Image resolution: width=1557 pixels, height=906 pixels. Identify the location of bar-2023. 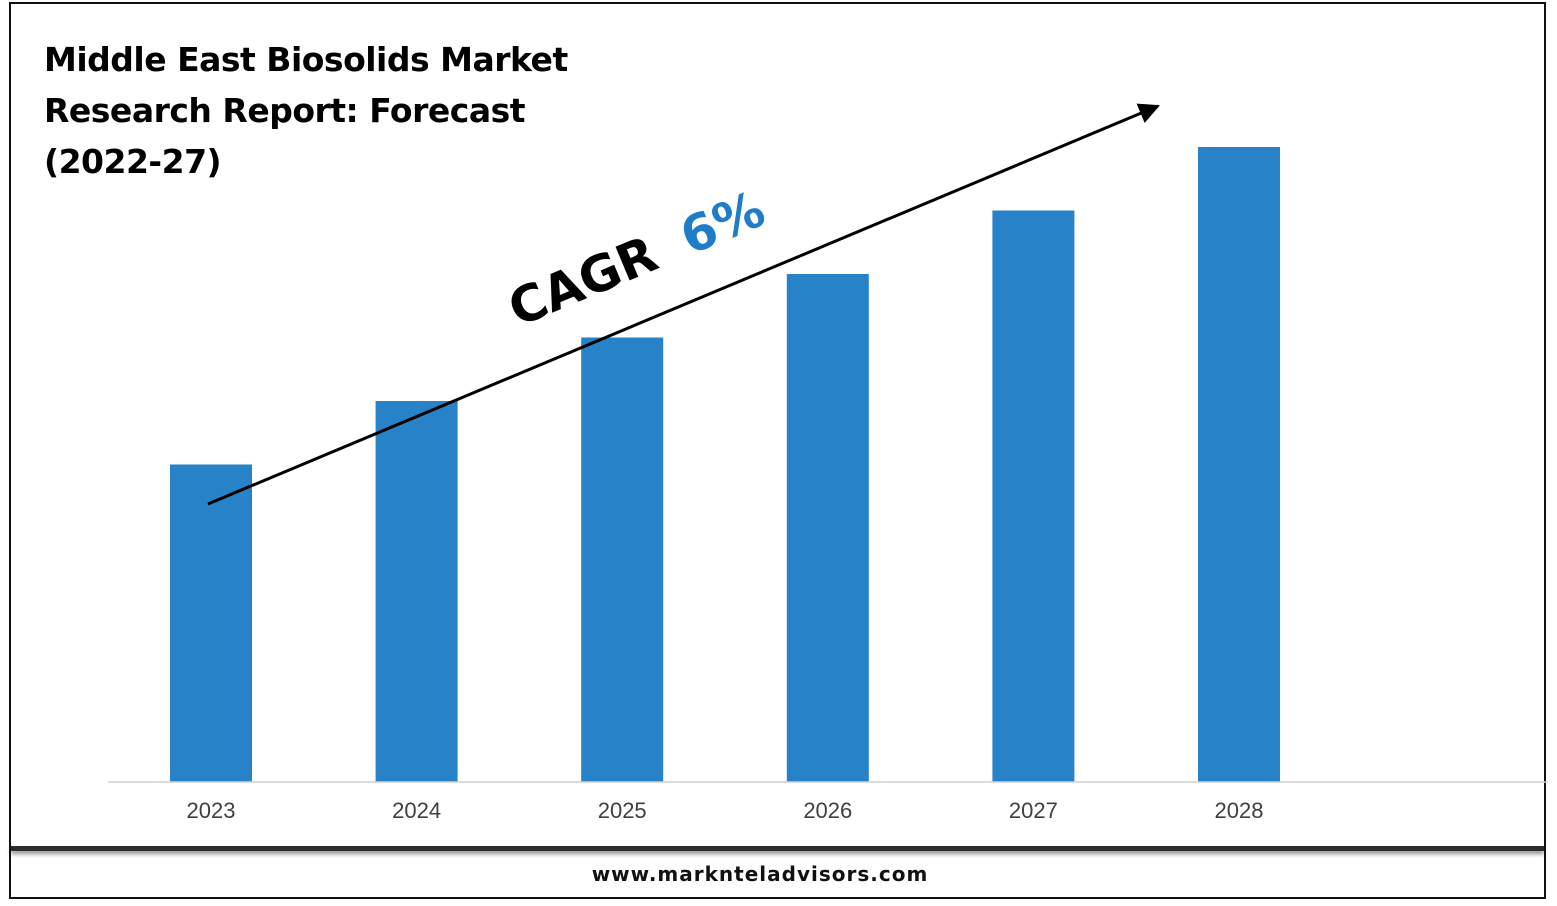
(211, 623).